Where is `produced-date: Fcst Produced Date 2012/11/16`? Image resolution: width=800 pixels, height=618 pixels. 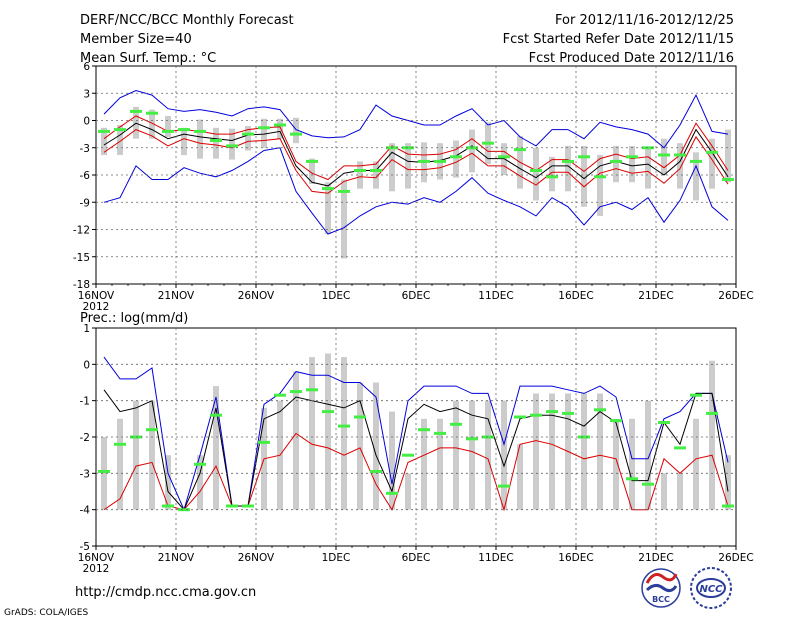 produced-date: Fcst Produced Date 2012/11/16 is located at coordinates (631, 58).